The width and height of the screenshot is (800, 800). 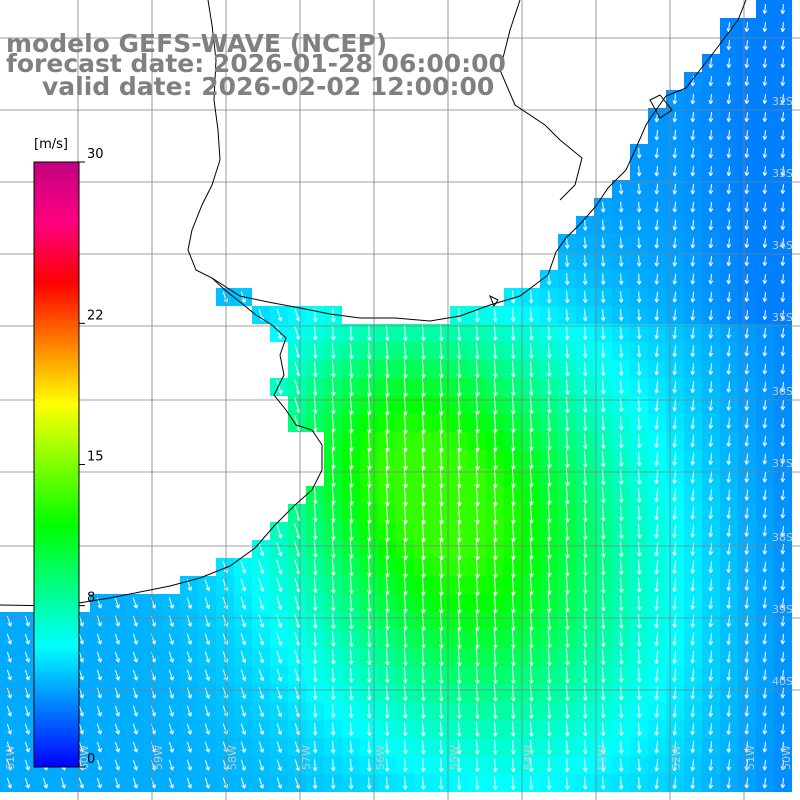 What do you see at coordinates (158, 757) in the screenshot?
I see `longitude-label: 59W` at bounding box center [158, 757].